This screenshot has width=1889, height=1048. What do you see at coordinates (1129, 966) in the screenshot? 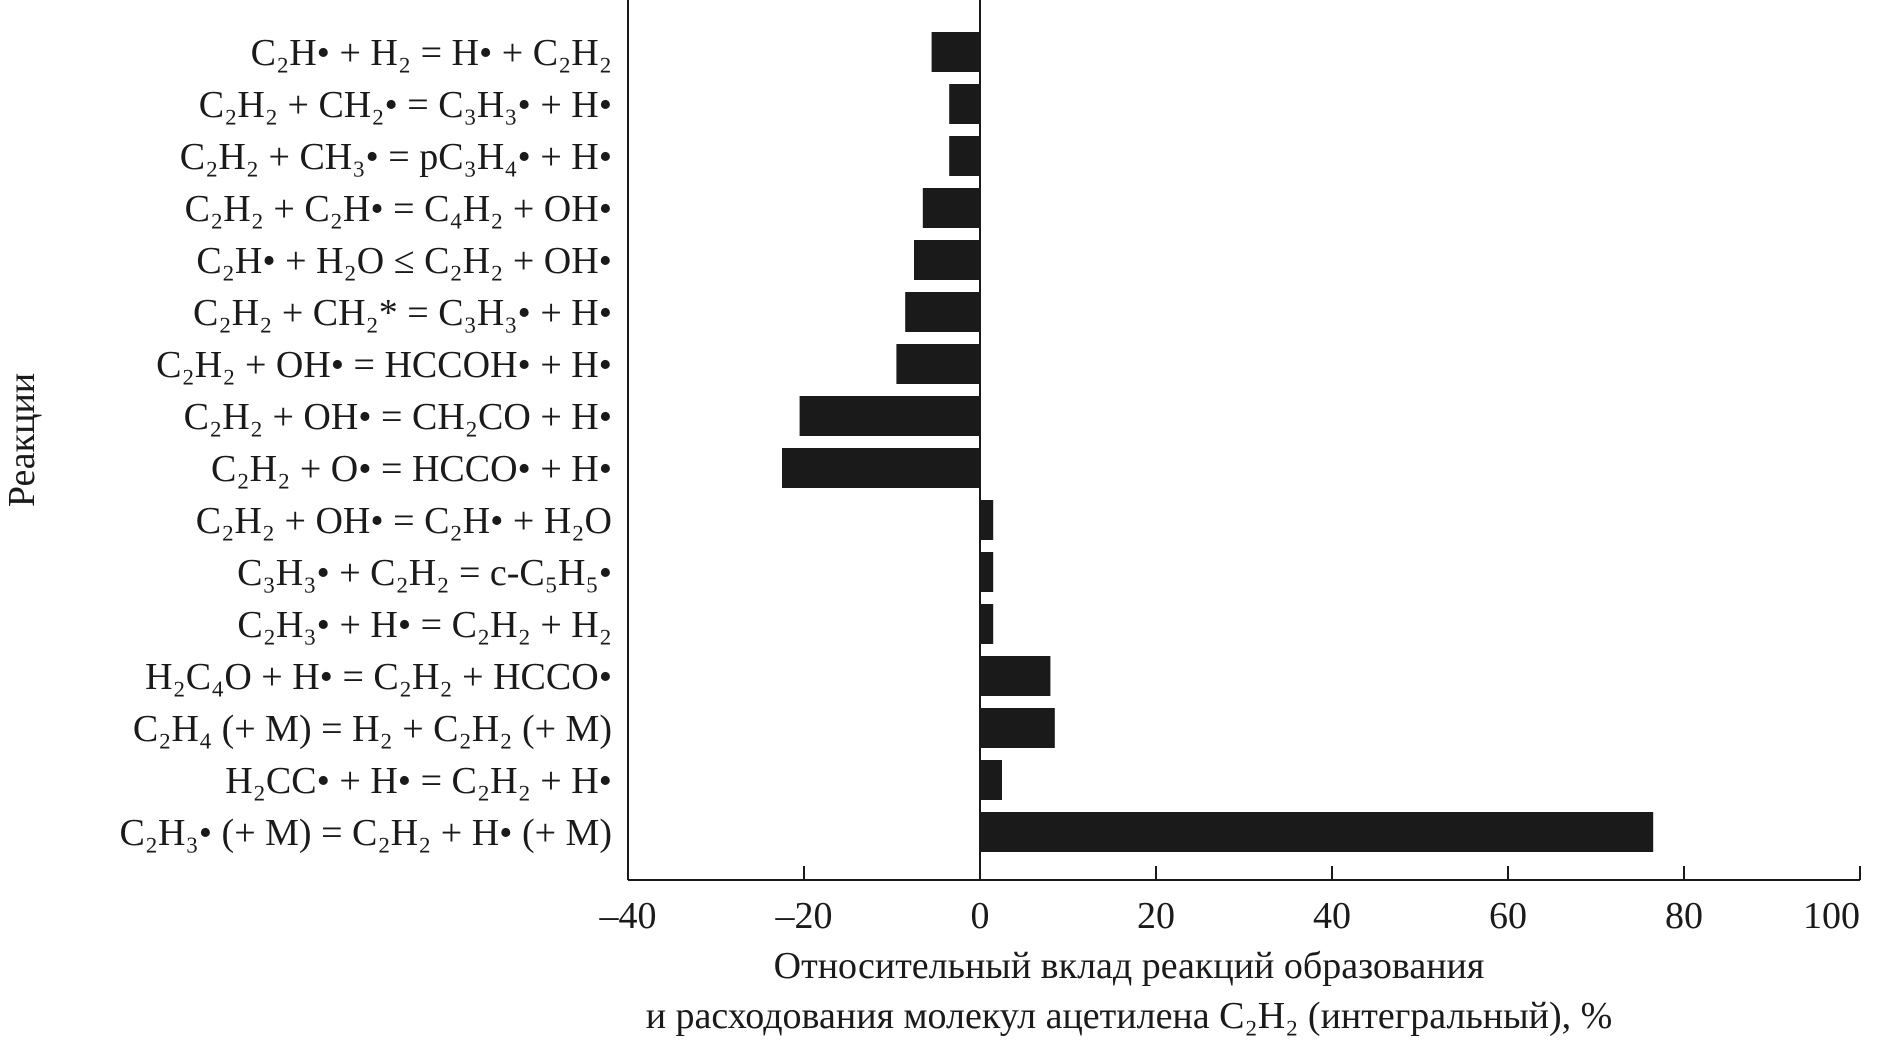
I see `x-axis-title-line1: Относительный вклад реакций образования` at bounding box center [1129, 966].